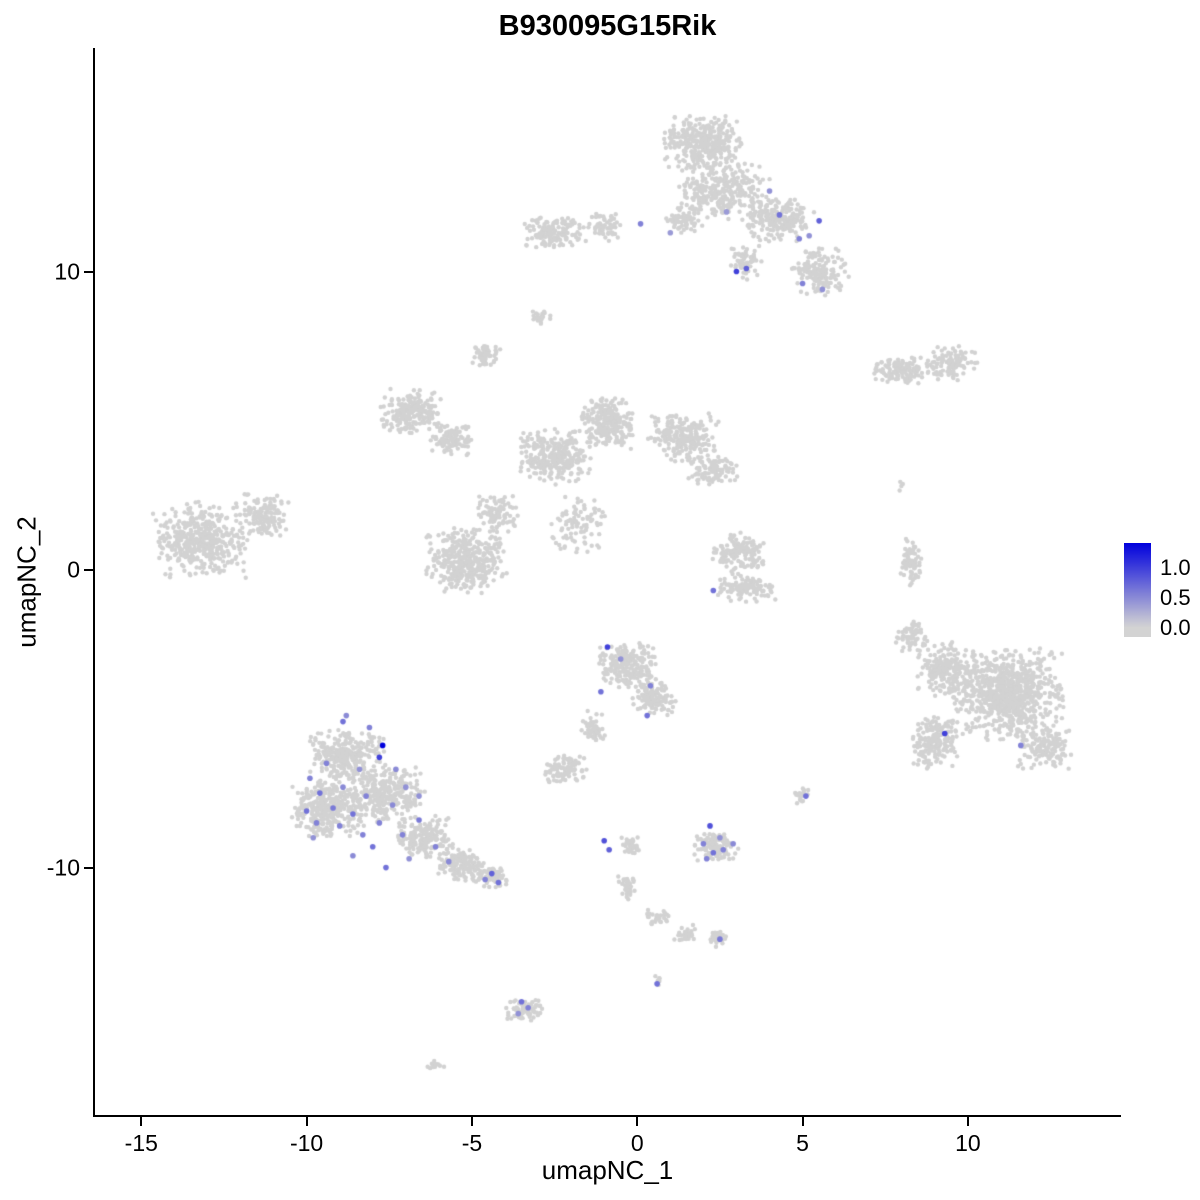 The image size is (1200, 1200). Describe the element at coordinates (472, 1143) in the screenshot. I see `x-tick-label: -5` at that location.